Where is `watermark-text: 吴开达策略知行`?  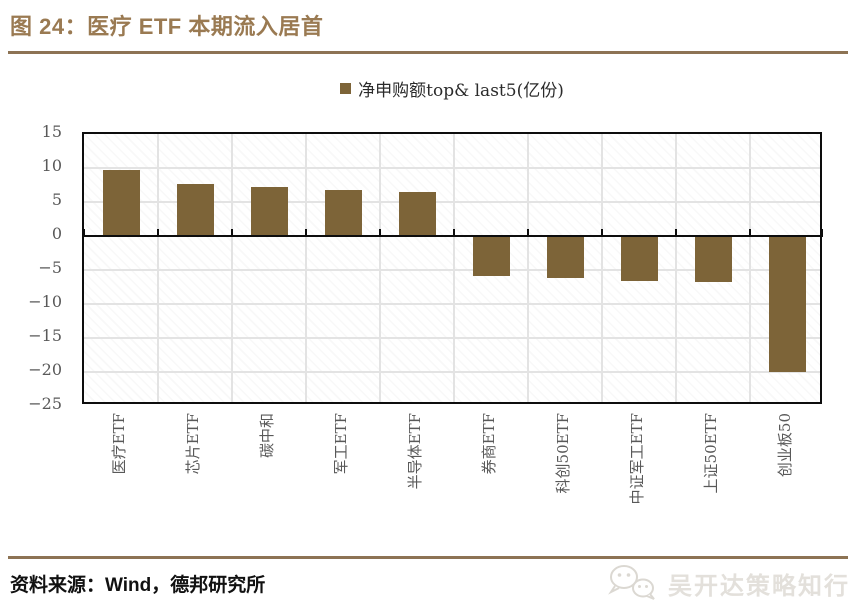 watermark-text: 吴开达策略知行 is located at coordinates (759, 586).